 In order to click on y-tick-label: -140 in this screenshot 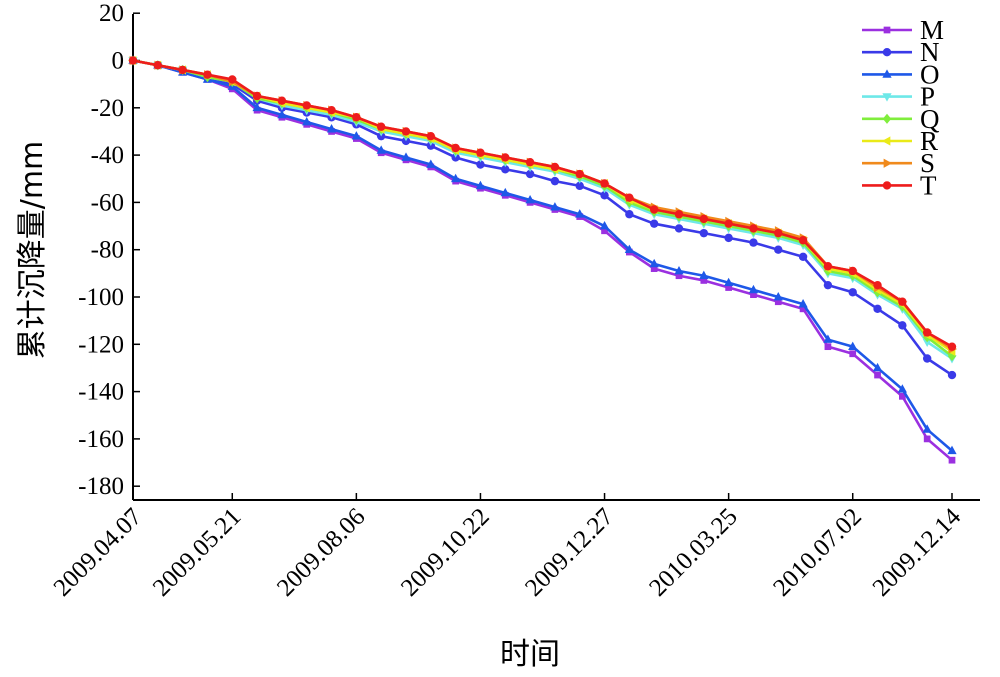, I will do `click(101, 392)`.